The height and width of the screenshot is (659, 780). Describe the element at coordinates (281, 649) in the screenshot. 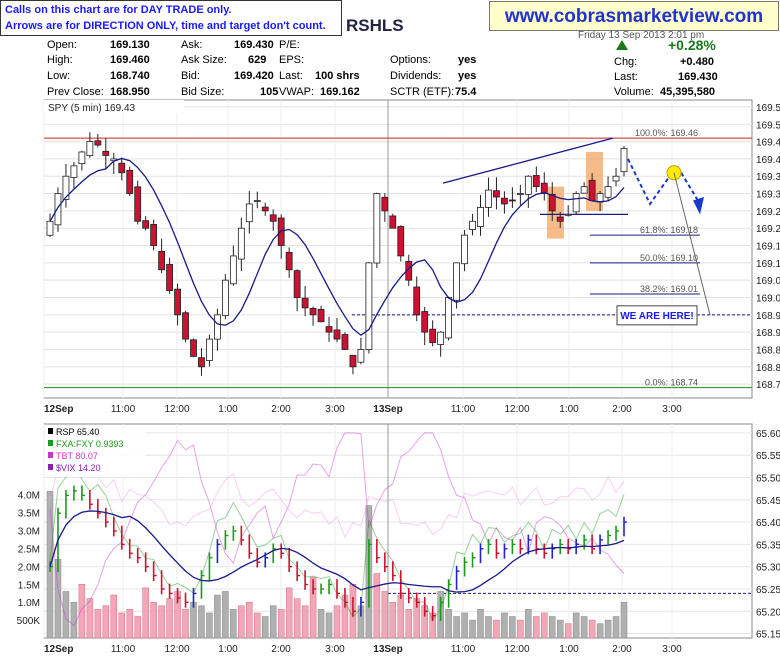

I see `rsp-x-tick-label: 2:00` at that location.